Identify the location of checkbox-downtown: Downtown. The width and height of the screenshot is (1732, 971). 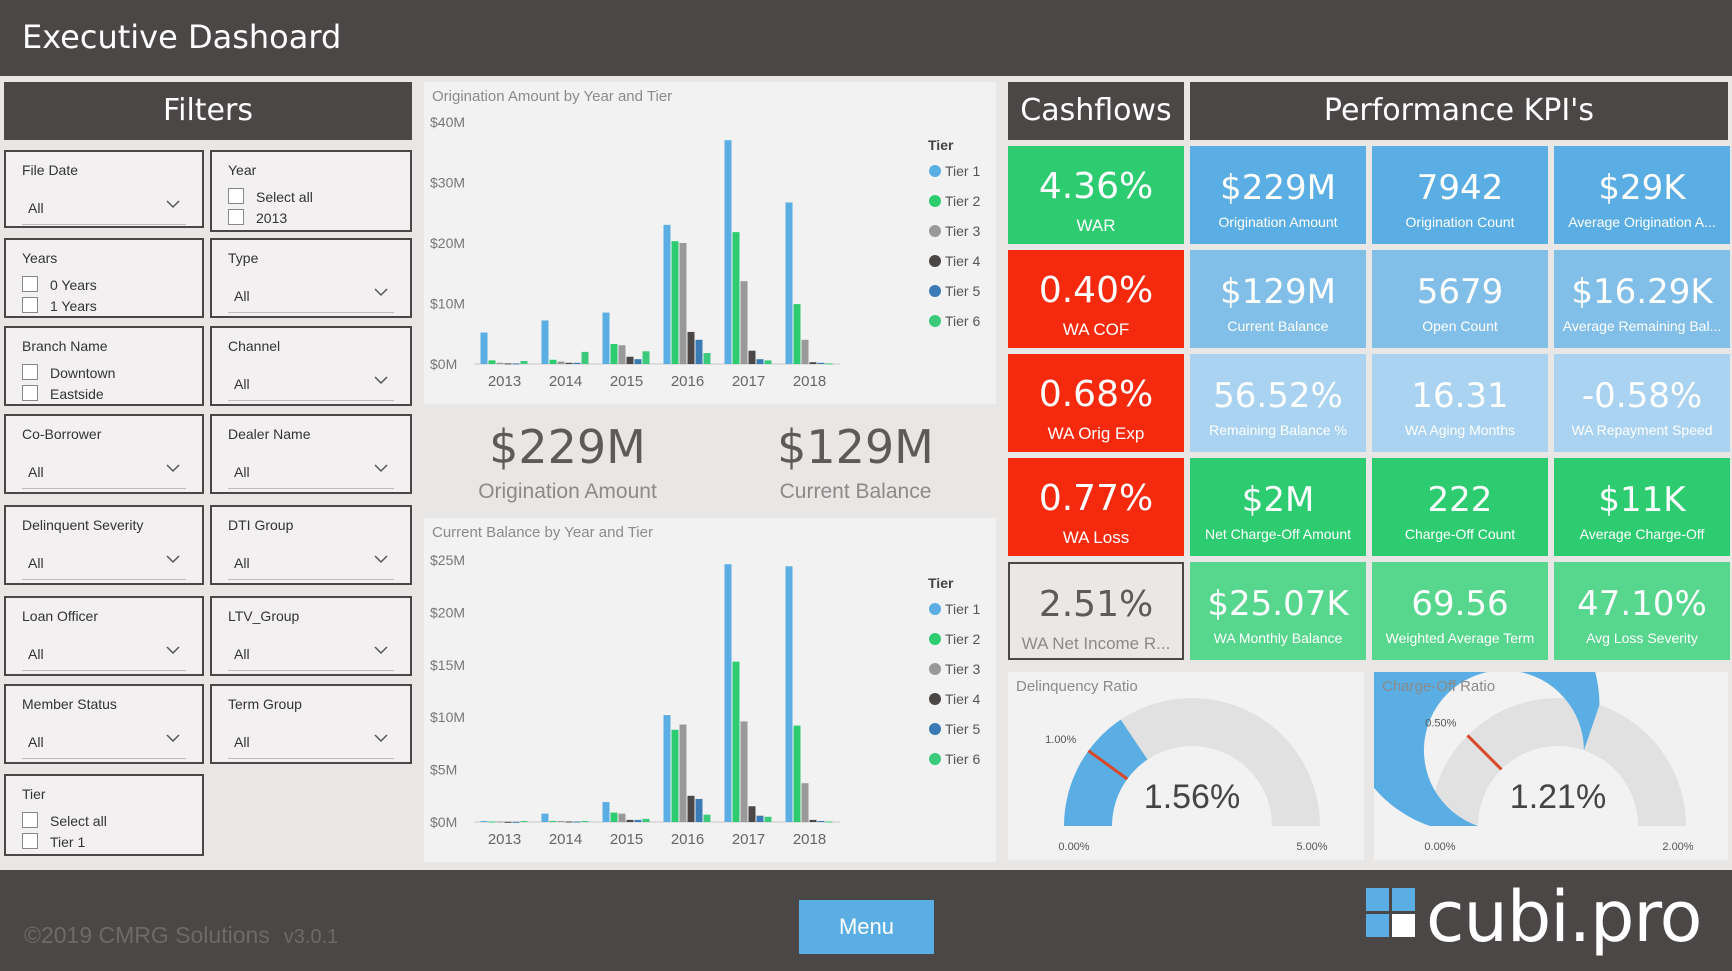
(68, 372).